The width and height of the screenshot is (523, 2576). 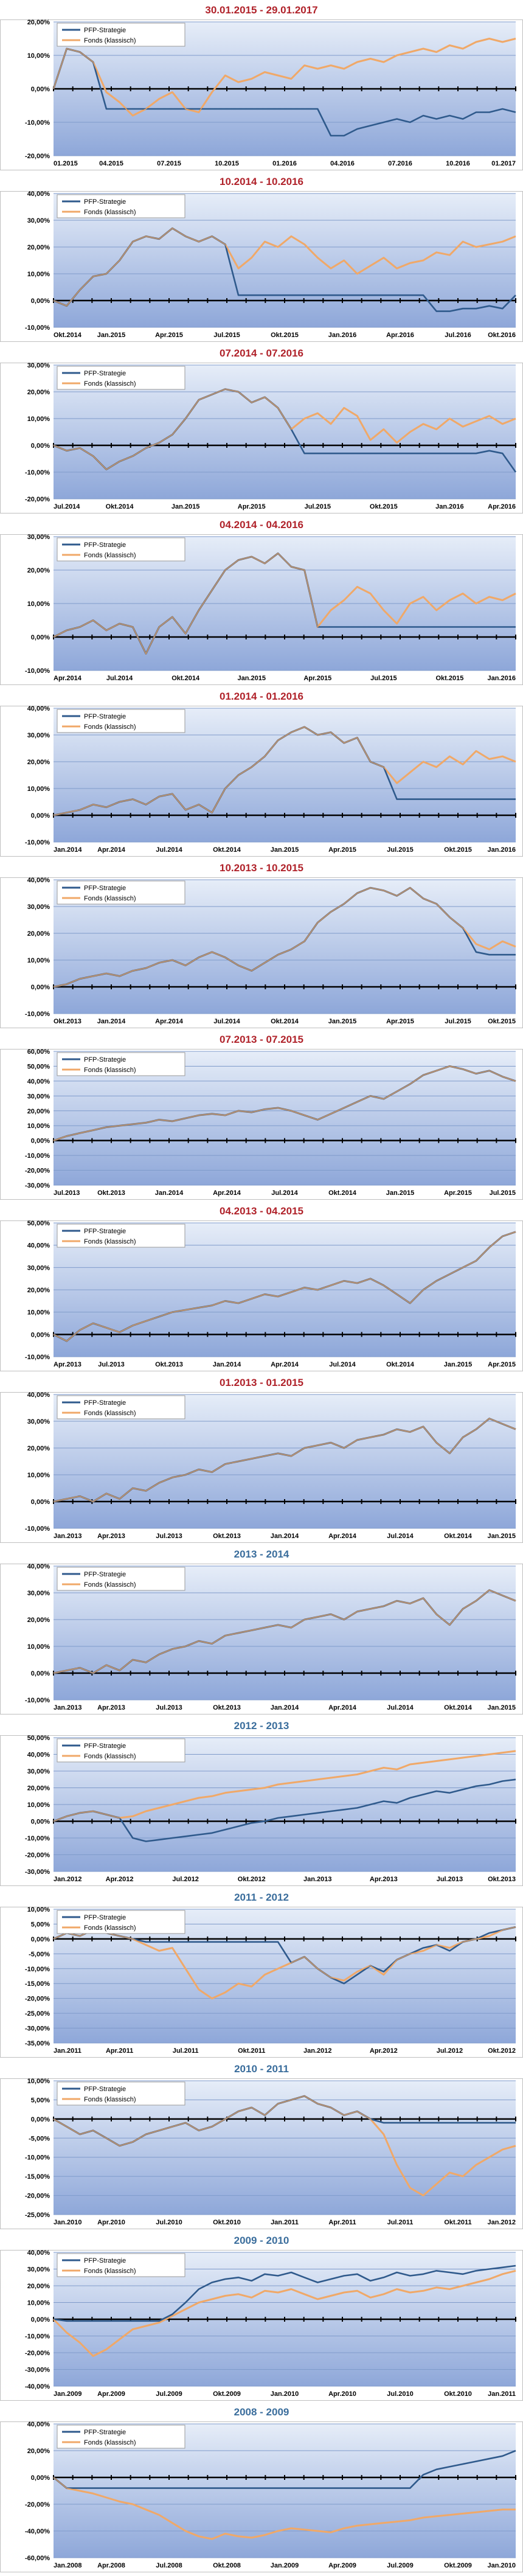 What do you see at coordinates (38, 2215) in the screenshot?
I see `y-tick-label: -25,00%` at bounding box center [38, 2215].